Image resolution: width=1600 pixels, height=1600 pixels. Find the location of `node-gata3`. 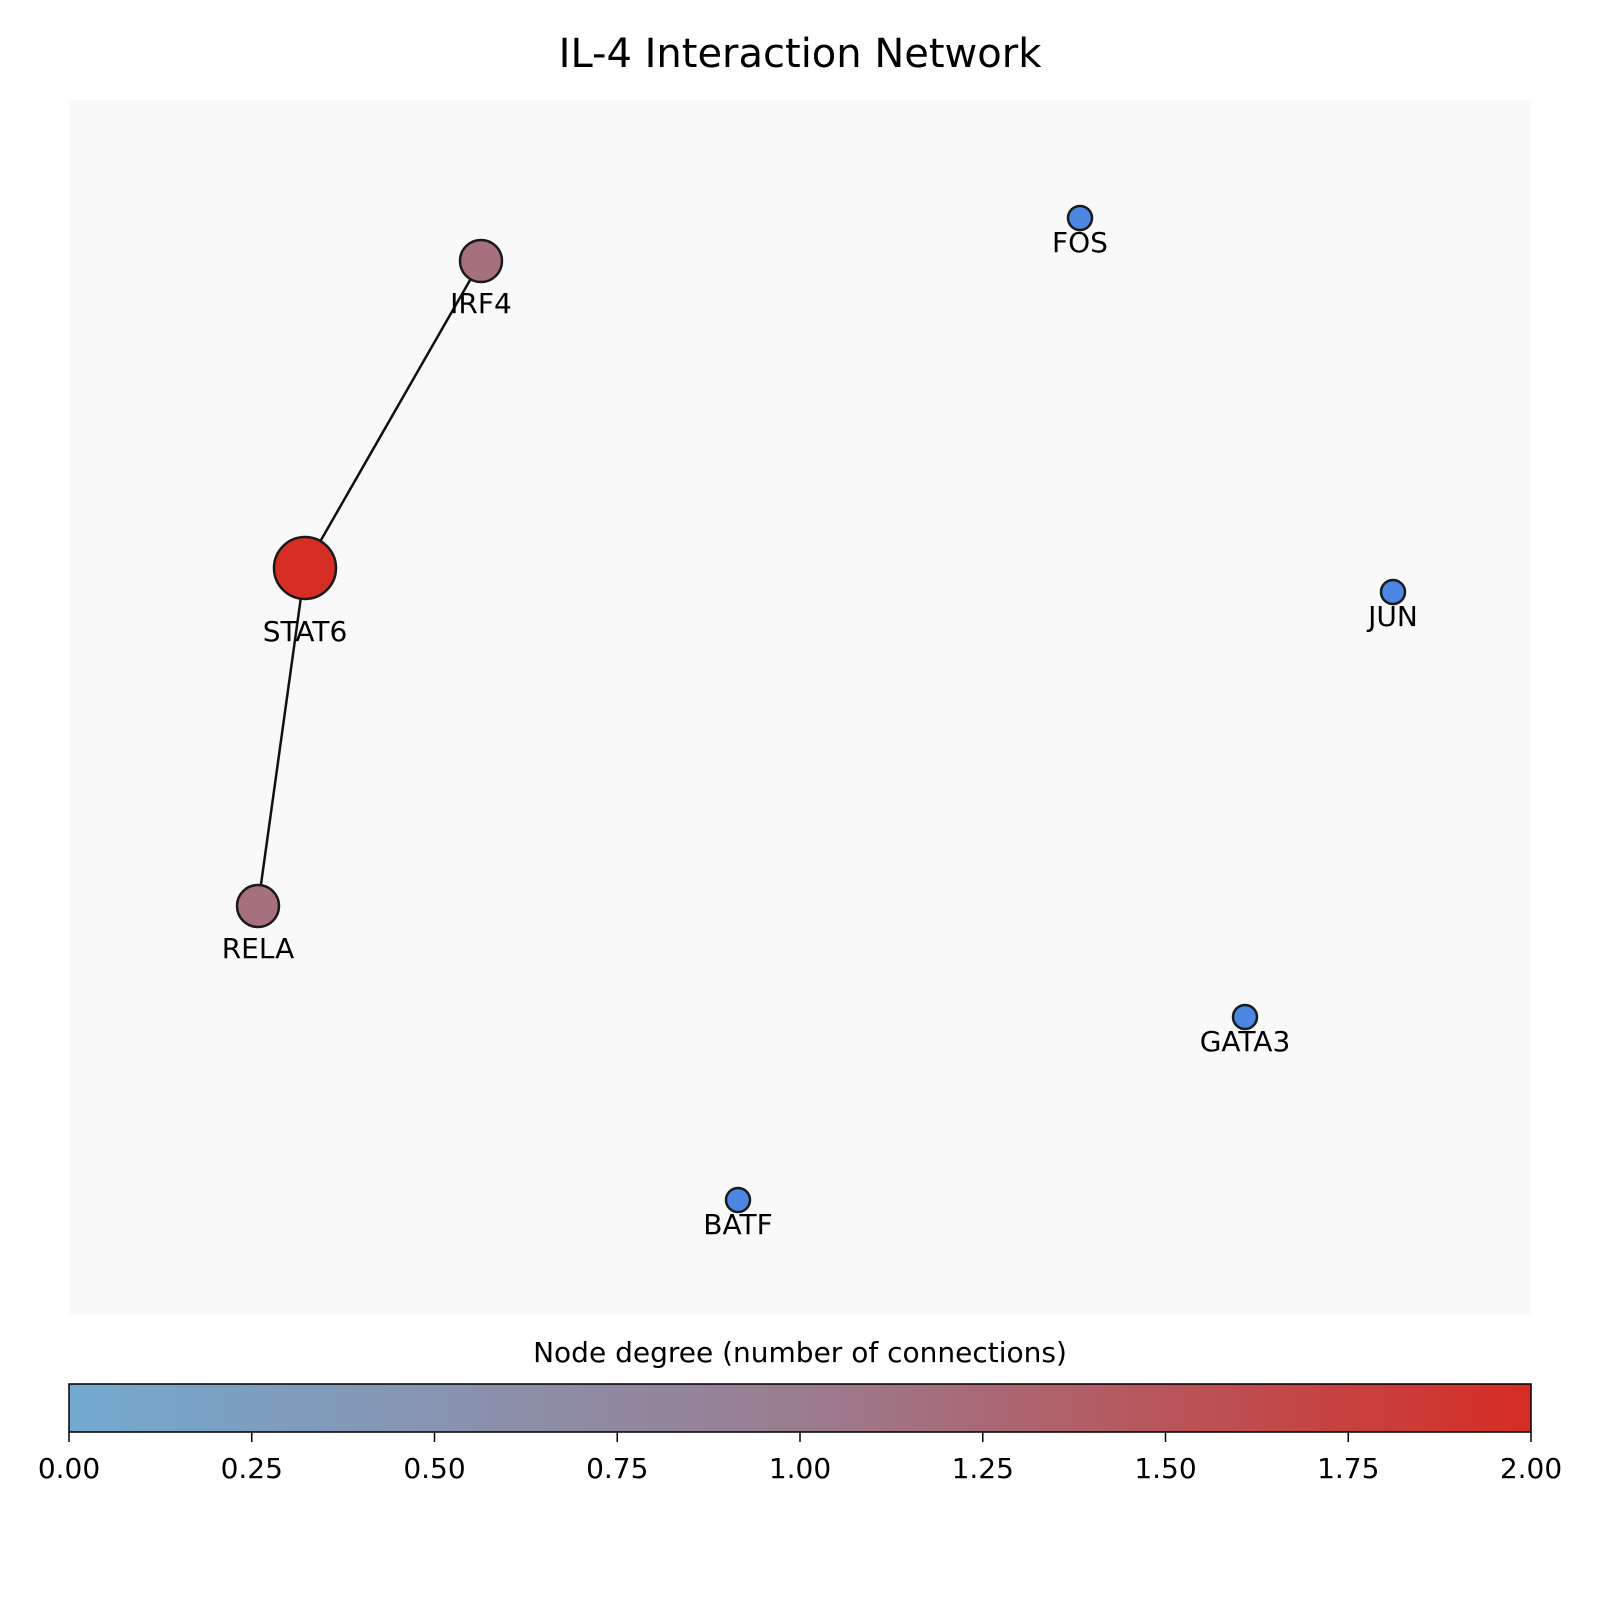

node-gata3 is located at coordinates (1245, 1017).